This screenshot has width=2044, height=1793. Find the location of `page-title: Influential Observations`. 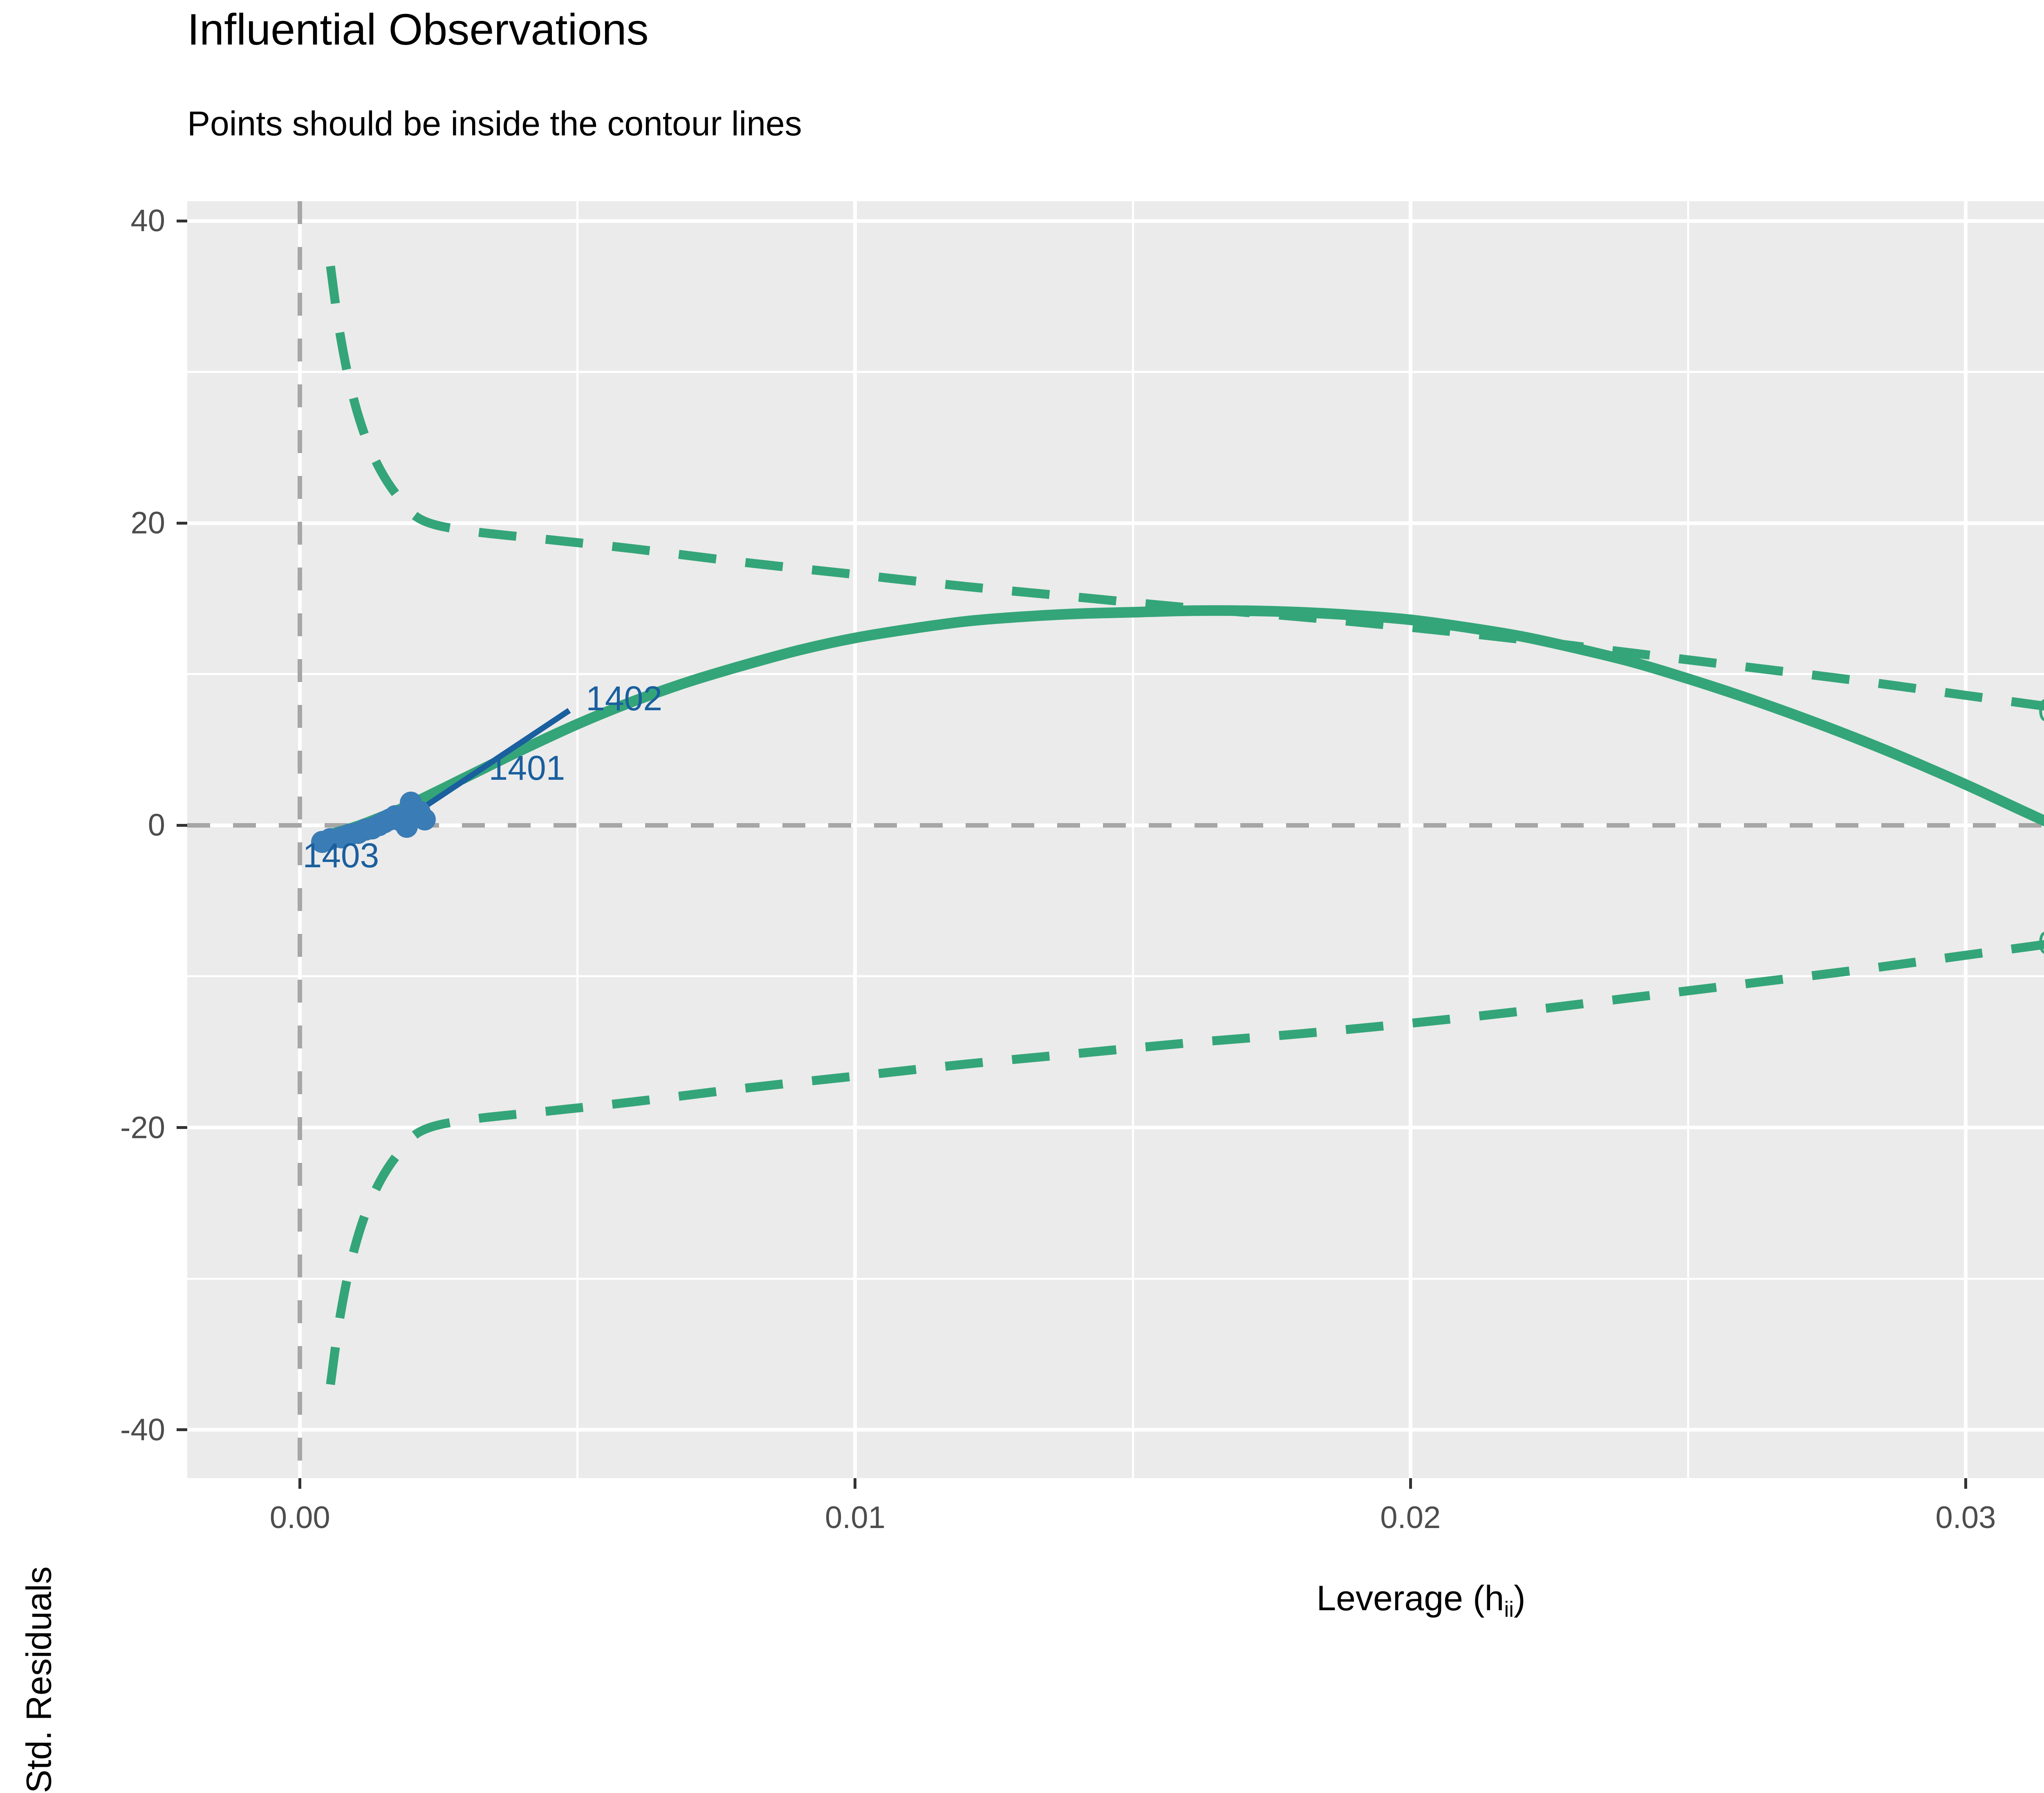

page-title: Influential Observations is located at coordinates (418, 29).